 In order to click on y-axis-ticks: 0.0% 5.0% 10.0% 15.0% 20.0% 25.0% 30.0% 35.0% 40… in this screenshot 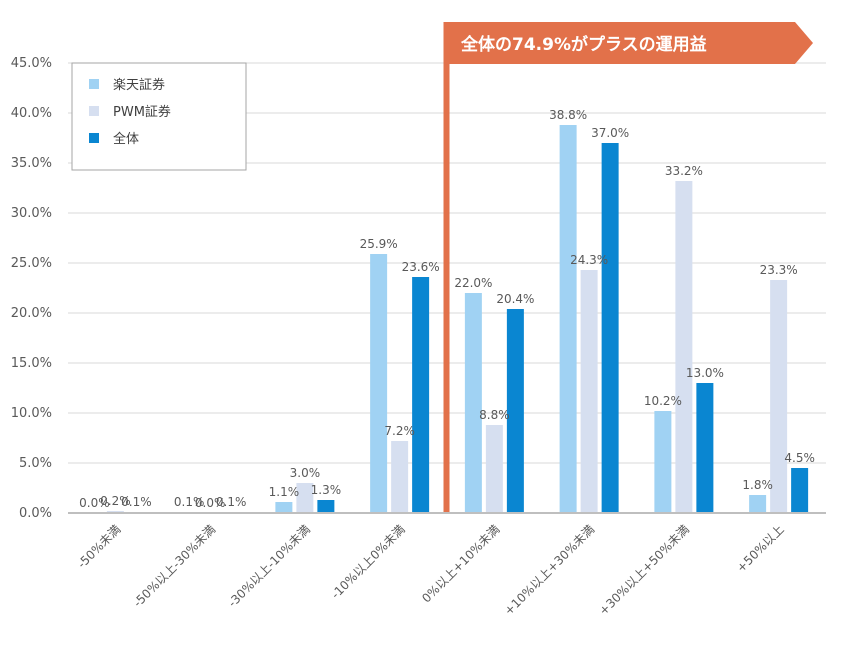, I will do `click(31, 288)`.